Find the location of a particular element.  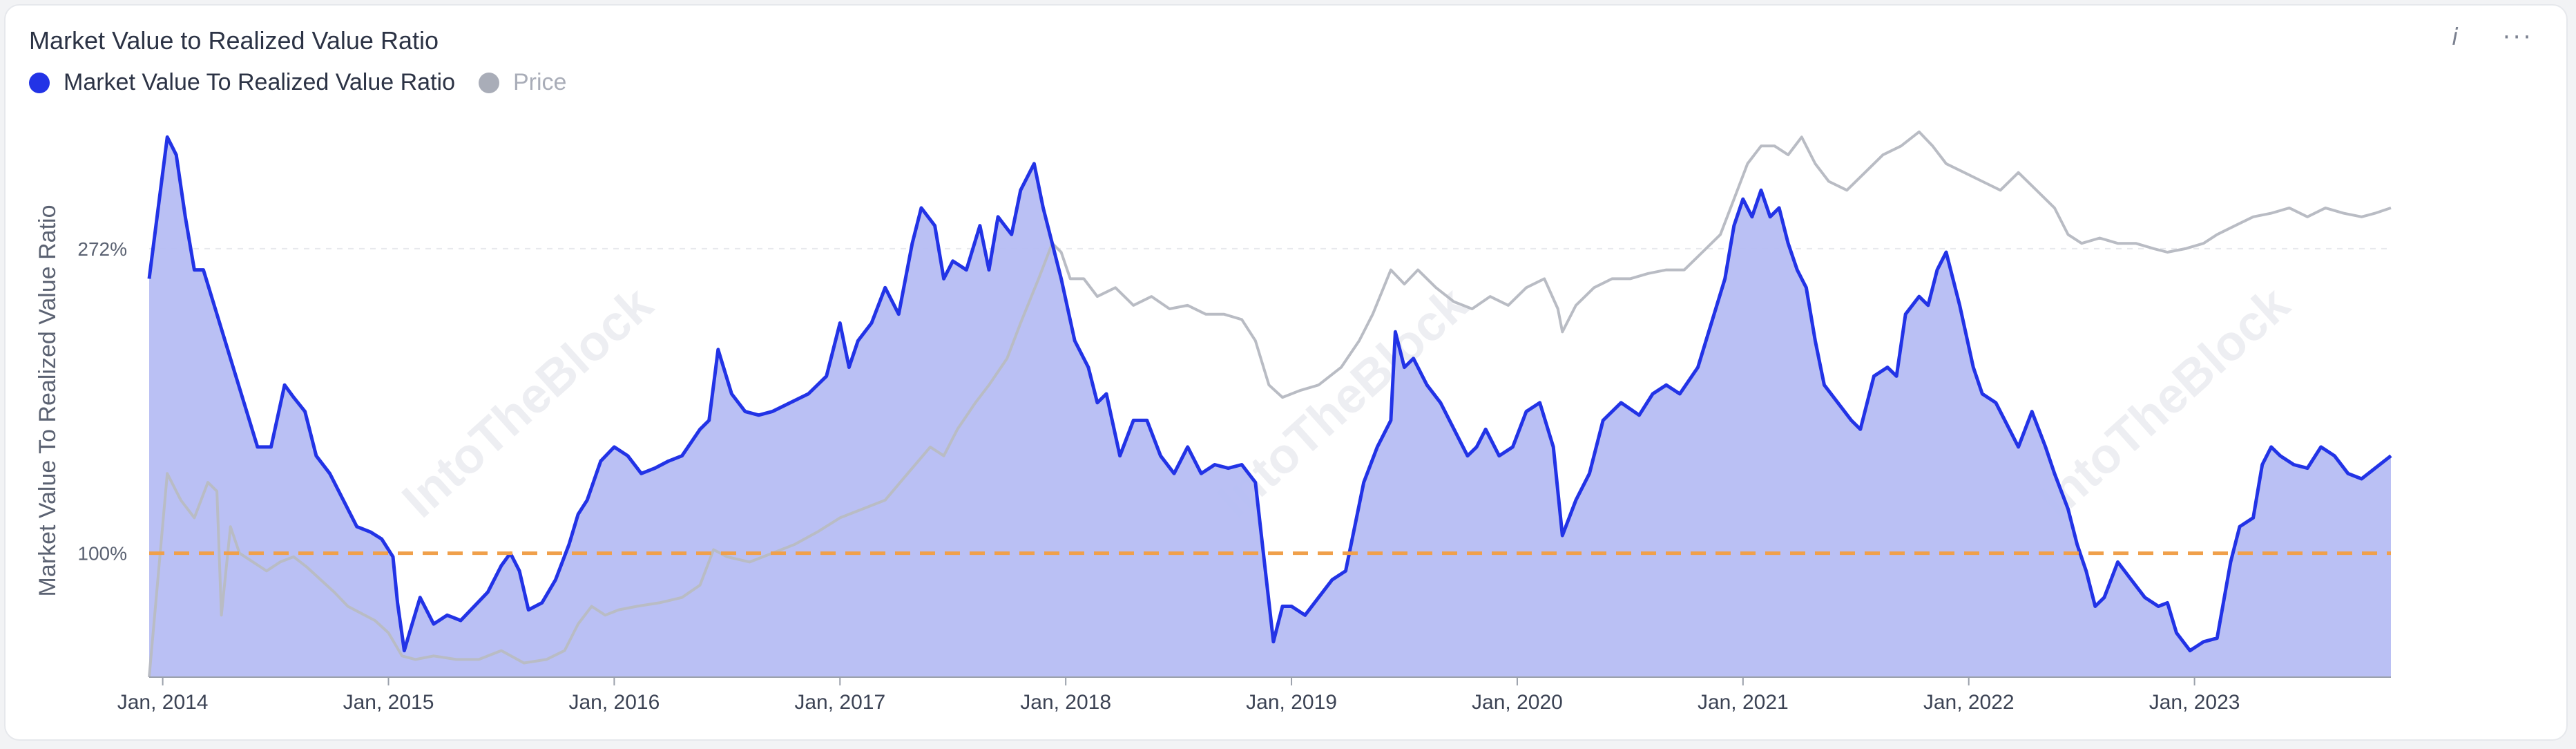

legend-item-price: Price is located at coordinates (522, 82).